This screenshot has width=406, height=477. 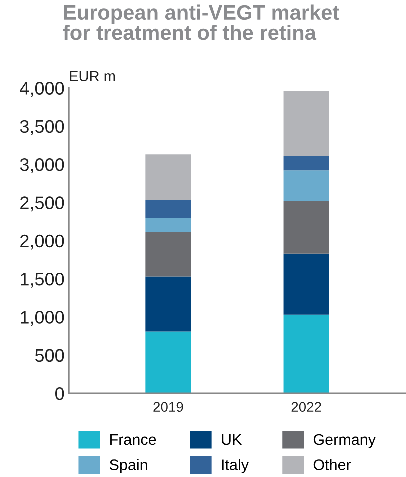 I want to click on x-tick-label: 2019, so click(x=169, y=407).